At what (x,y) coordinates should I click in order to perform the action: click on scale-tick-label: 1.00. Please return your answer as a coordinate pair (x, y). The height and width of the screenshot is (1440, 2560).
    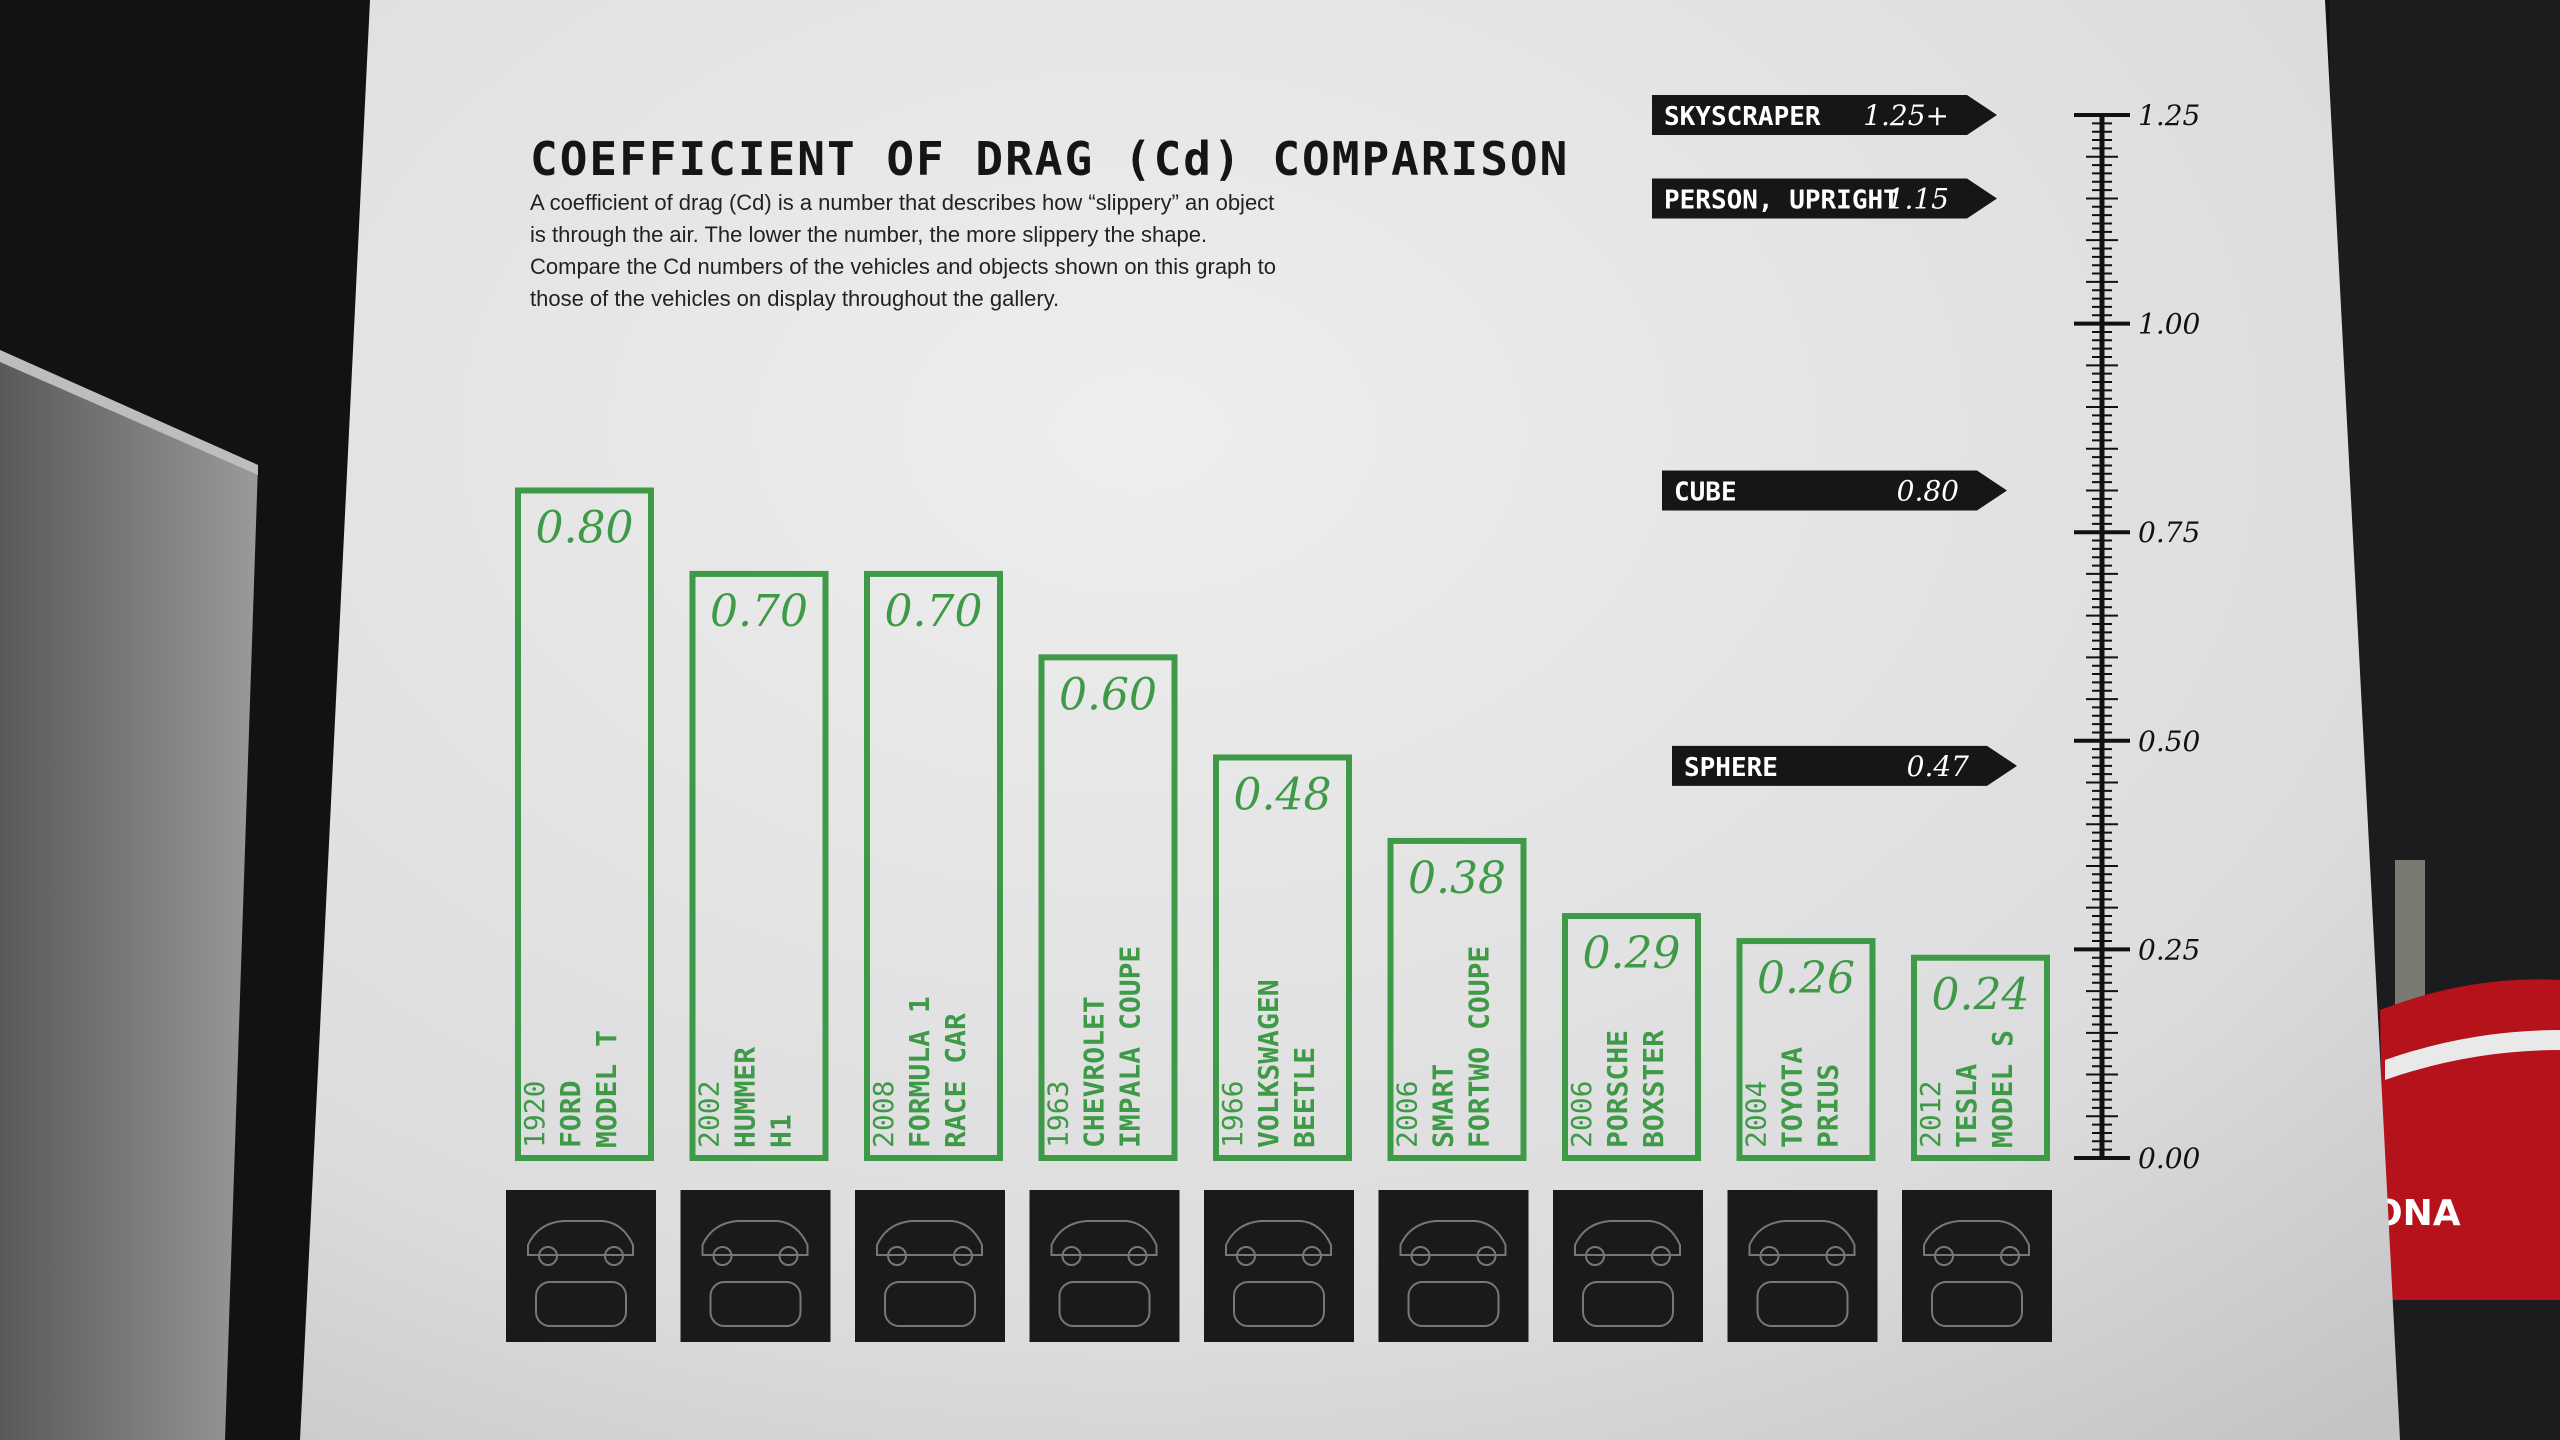
    Looking at the image, I should click on (2169, 324).